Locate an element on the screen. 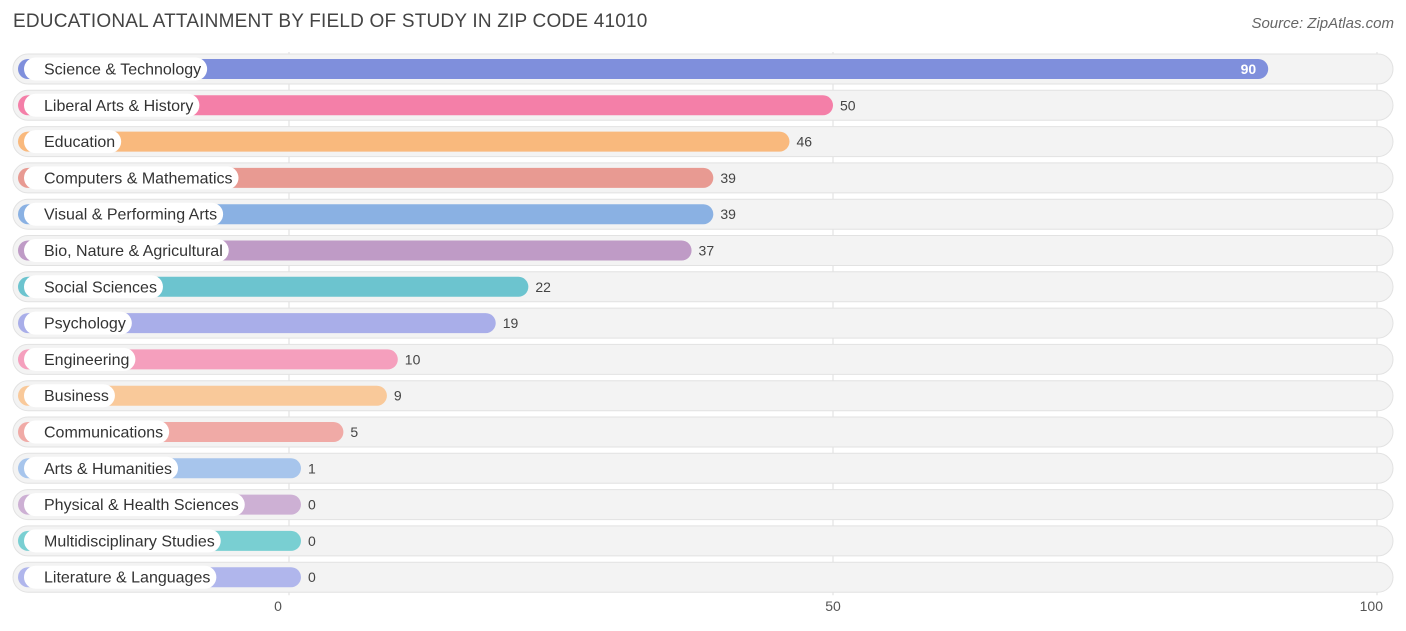 The height and width of the screenshot is (631, 1406). bar-label-visual-performing-arts: Visual & Performing Arts is located at coordinates (130, 215).